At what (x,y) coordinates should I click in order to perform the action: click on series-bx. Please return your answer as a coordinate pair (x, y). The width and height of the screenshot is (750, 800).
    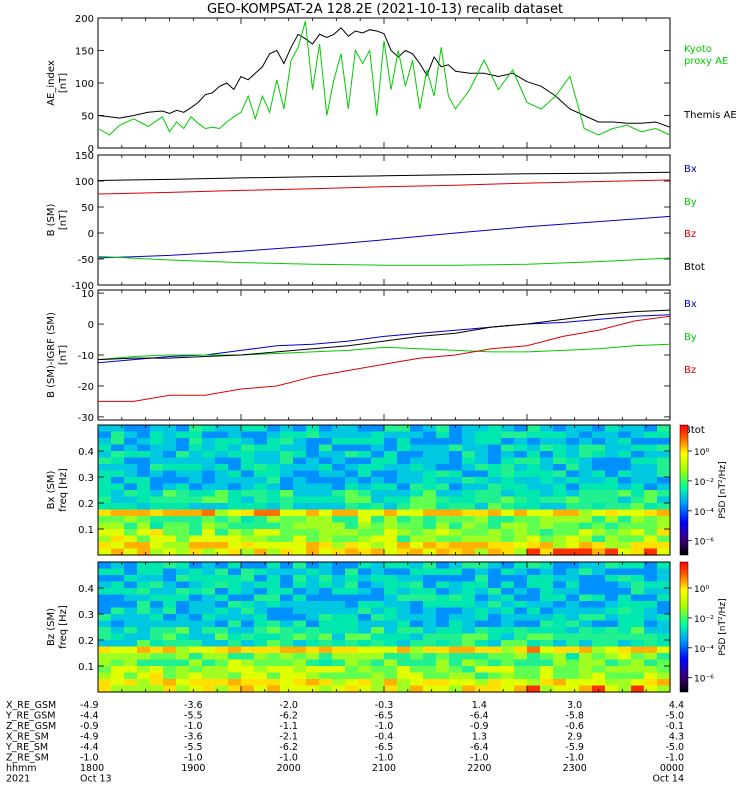
    Looking at the image, I should click on (384, 237).